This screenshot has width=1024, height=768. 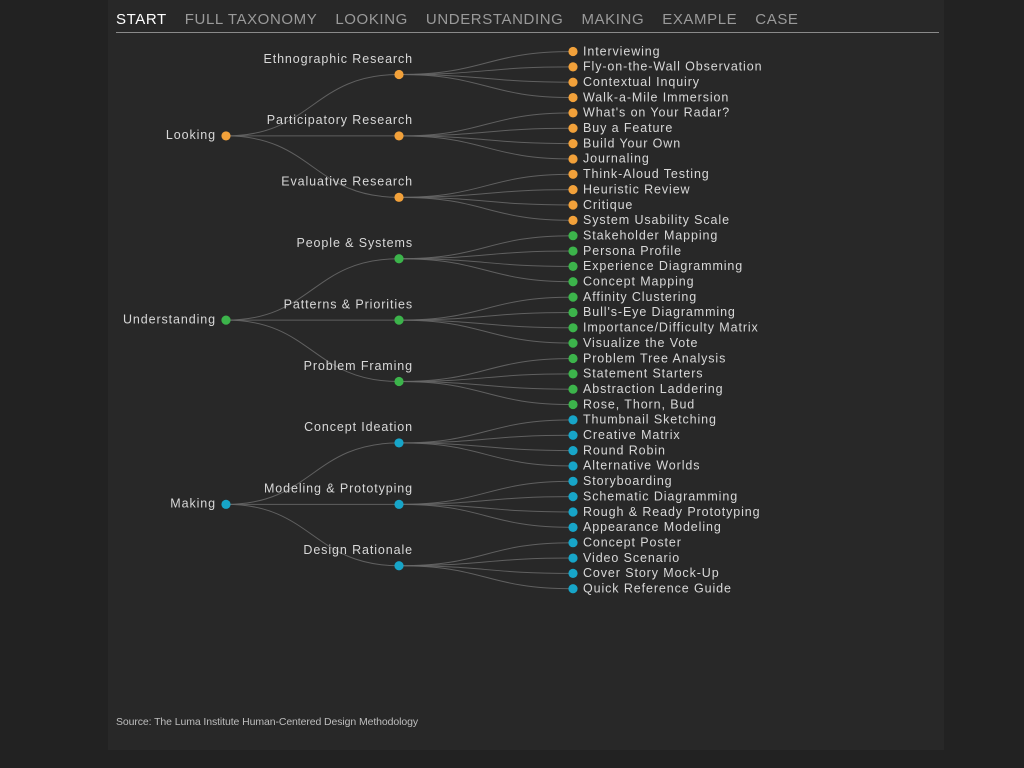 I want to click on method-label-problem-tree-analysis: Problem Tree Analysis, so click(x=654, y=358).